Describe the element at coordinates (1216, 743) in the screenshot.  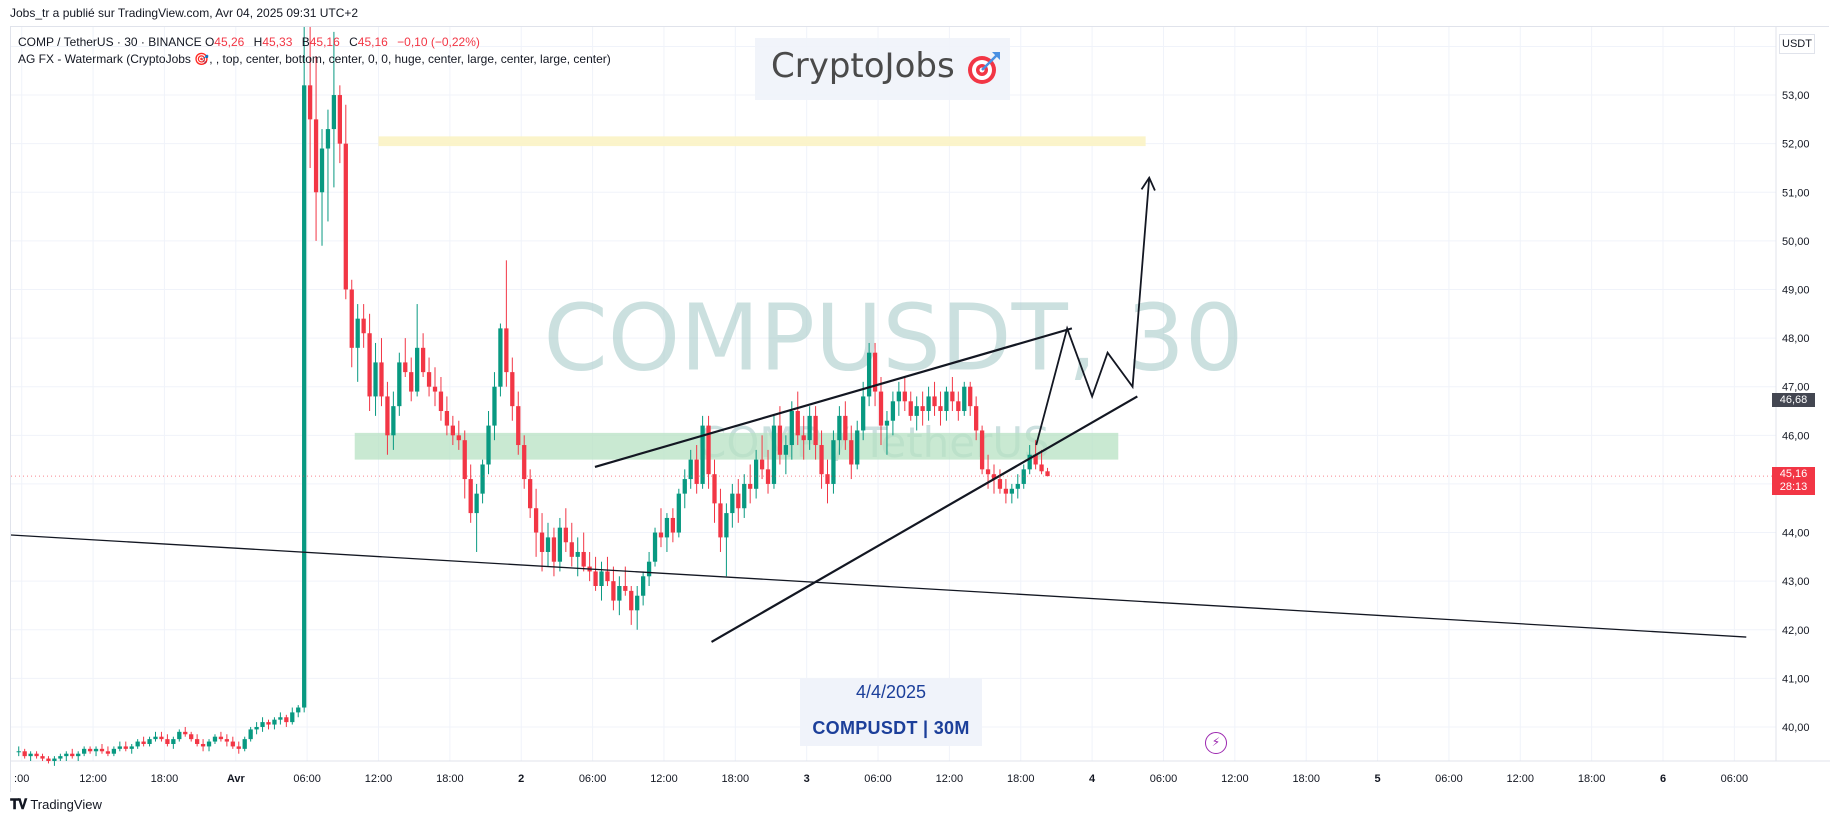
I see `lightning-icon: ⚡` at that location.